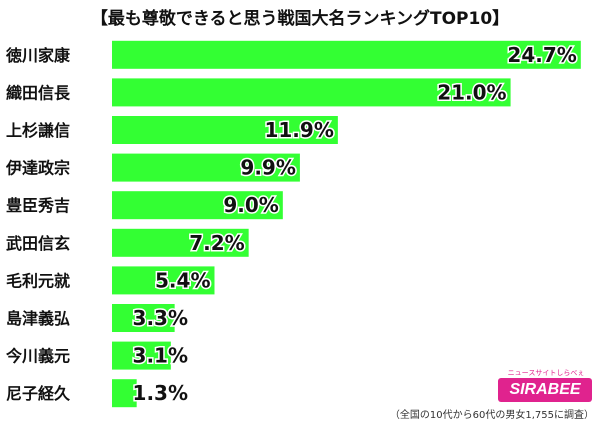 This screenshot has height=426, width=600. Describe the element at coordinates (38, 92) in the screenshot. I see `category-label: 織田信長` at that location.